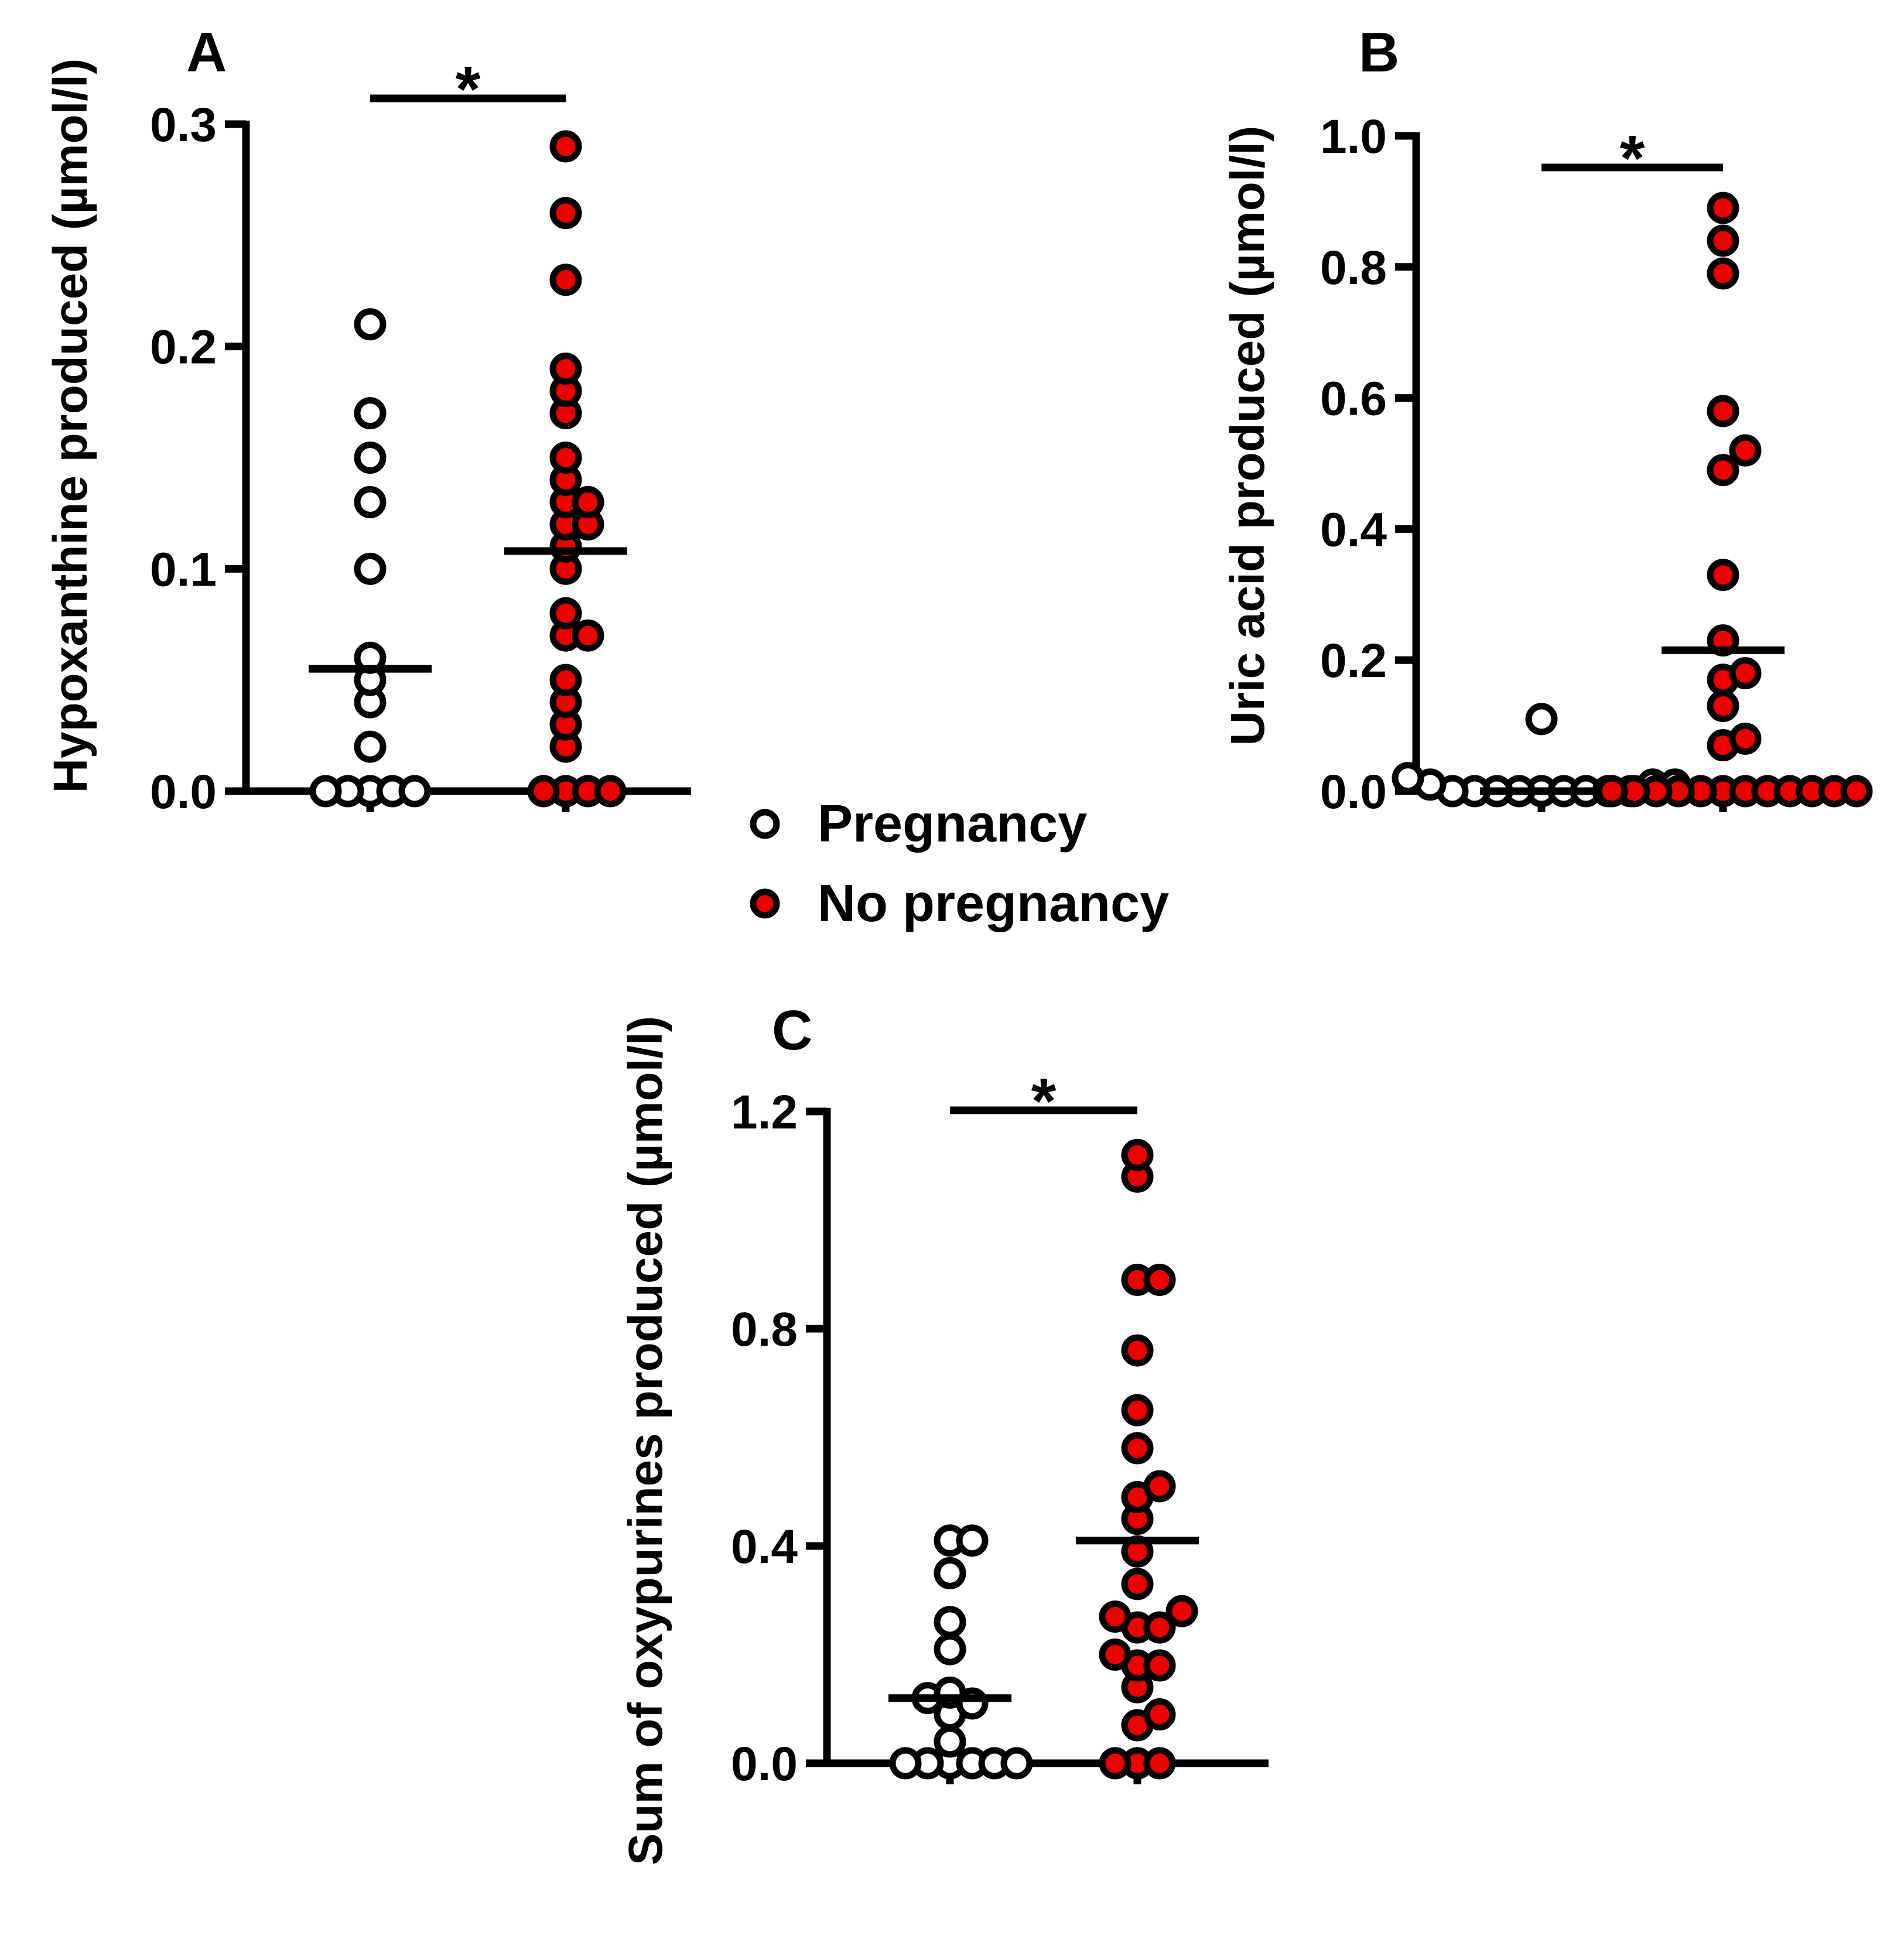 The height and width of the screenshot is (1936, 1904). What do you see at coordinates (183, 347) in the screenshot?
I see `panel-a-y-tick-label: 0.2` at bounding box center [183, 347].